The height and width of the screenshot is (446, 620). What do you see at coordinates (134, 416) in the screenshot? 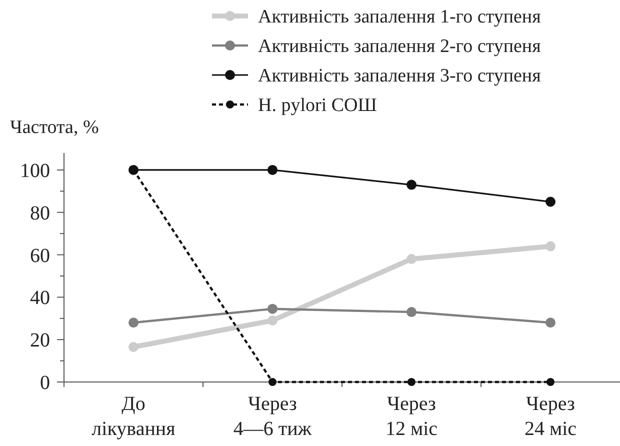
I see `x-tick-label: До лікування` at bounding box center [134, 416].